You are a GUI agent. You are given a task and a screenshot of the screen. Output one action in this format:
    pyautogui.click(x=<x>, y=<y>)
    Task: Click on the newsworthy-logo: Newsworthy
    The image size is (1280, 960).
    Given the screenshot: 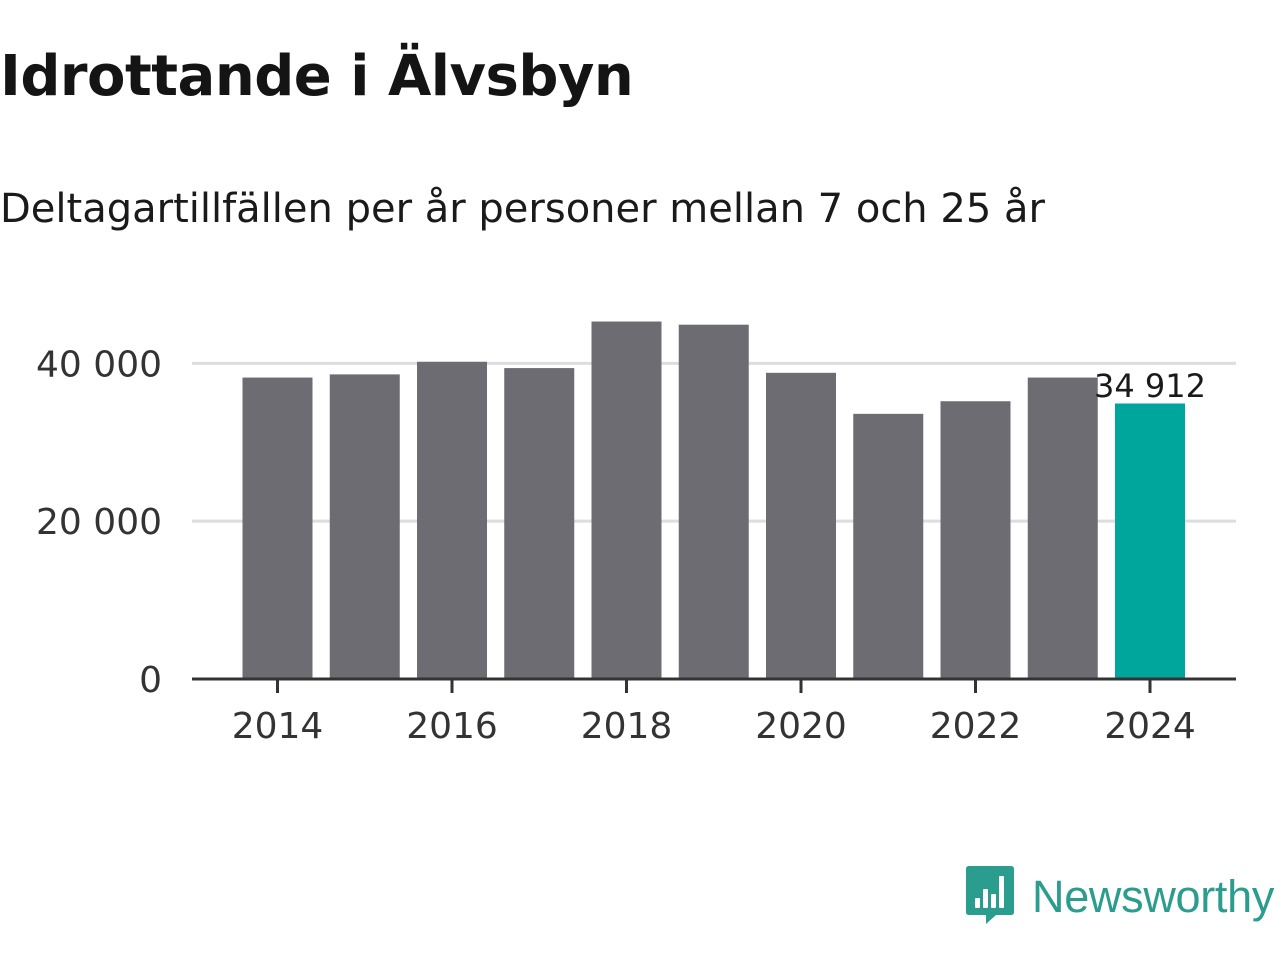 What is the action you would take?
    pyautogui.click(x=1119, y=897)
    